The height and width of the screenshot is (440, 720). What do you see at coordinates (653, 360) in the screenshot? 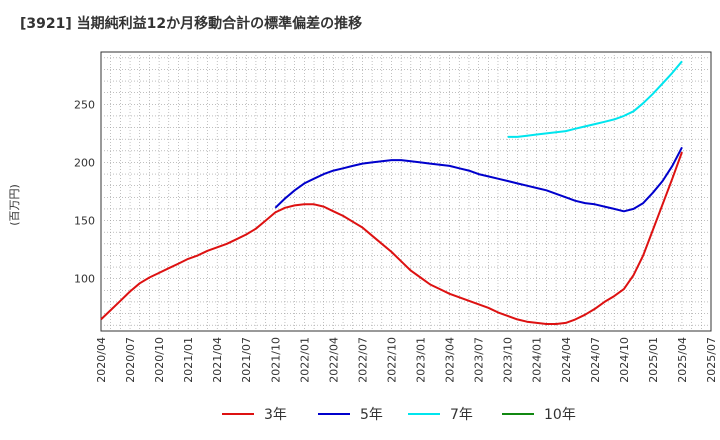
I see `x-tick-label: 2025/01` at bounding box center [653, 360].